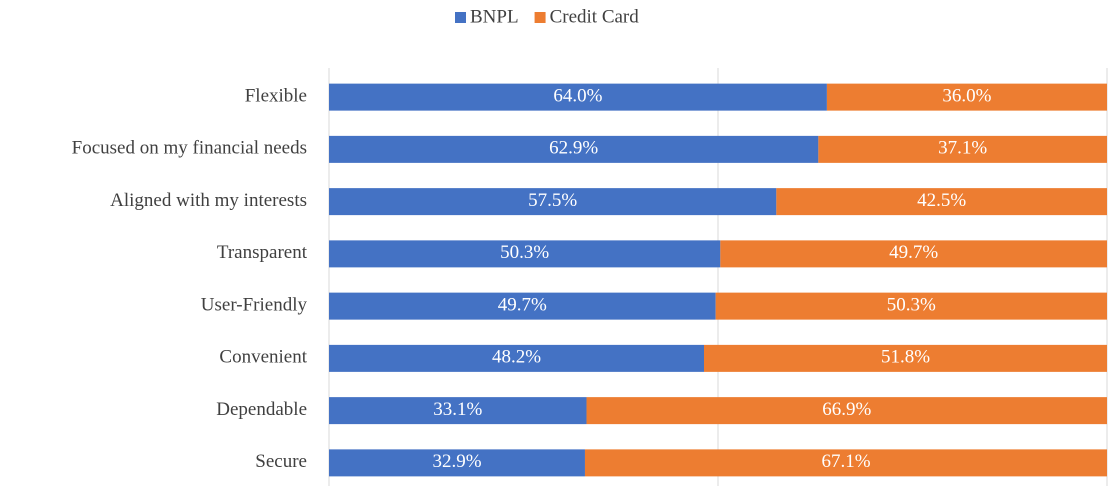 The height and width of the screenshot is (486, 1108). I want to click on y-tick-label: Convenient, so click(263, 357).